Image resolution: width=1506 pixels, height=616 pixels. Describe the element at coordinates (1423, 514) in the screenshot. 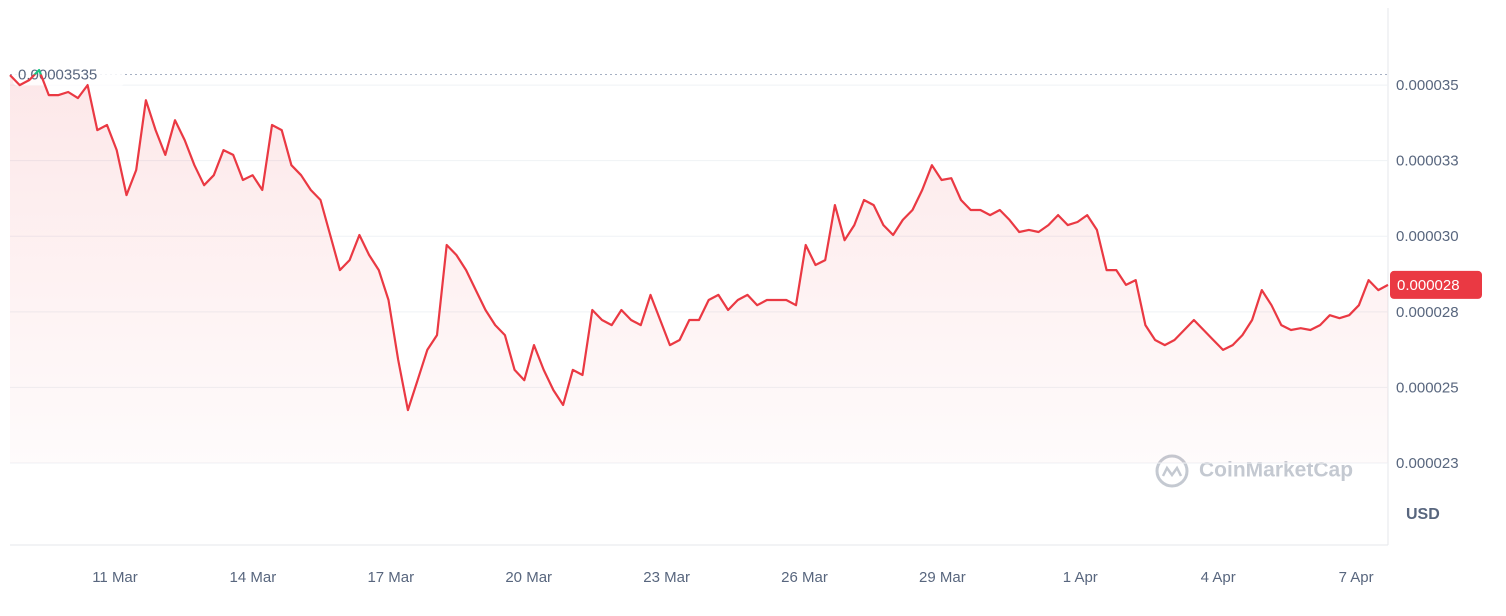

I see `currency-label: USD` at that location.